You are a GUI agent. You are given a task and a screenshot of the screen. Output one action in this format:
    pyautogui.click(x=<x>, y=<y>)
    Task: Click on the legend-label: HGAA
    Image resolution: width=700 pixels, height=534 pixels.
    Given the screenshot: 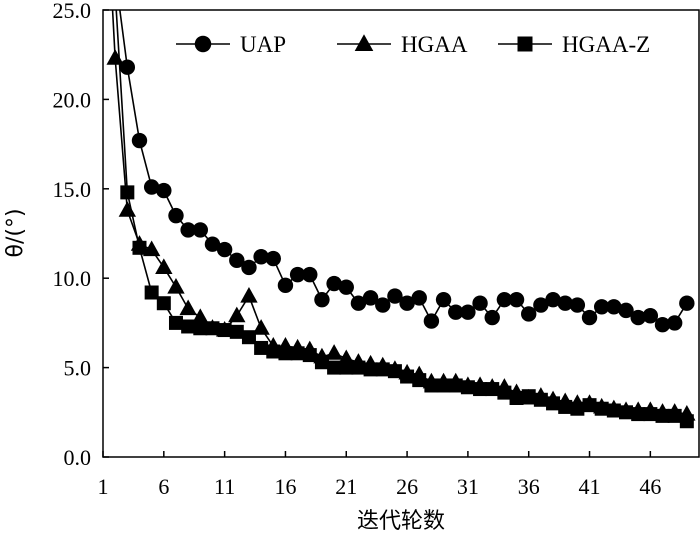 What is the action you would take?
    pyautogui.click(x=434, y=44)
    